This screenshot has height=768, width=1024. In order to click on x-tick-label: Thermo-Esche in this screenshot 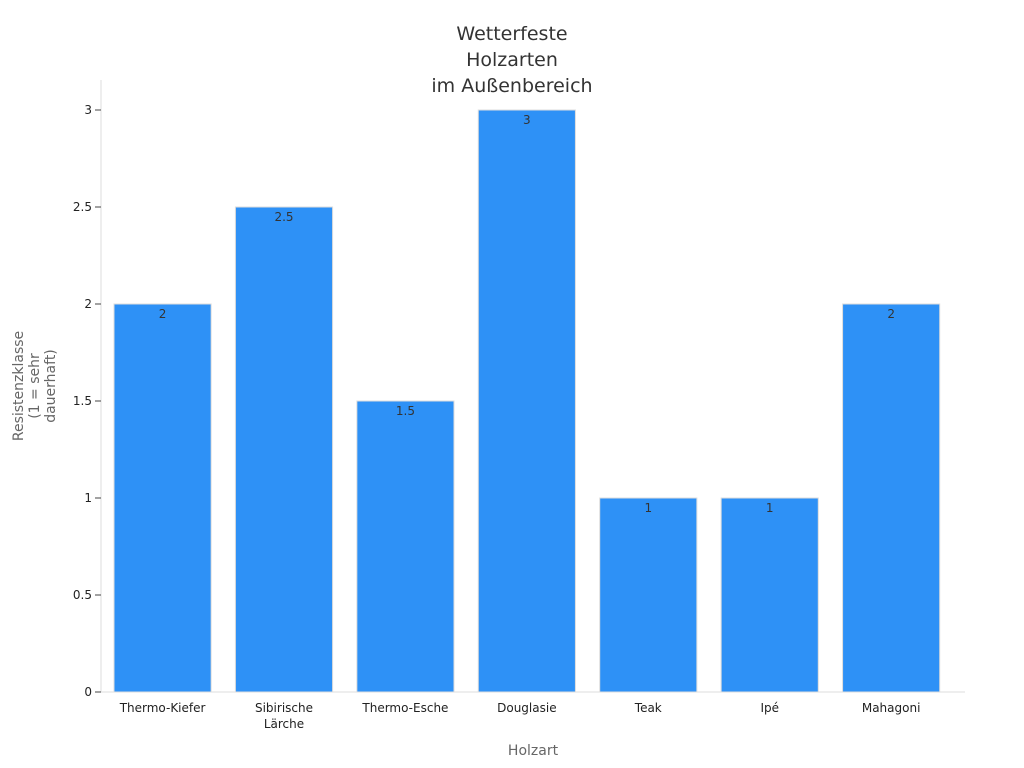, I will do `click(404, 708)`.